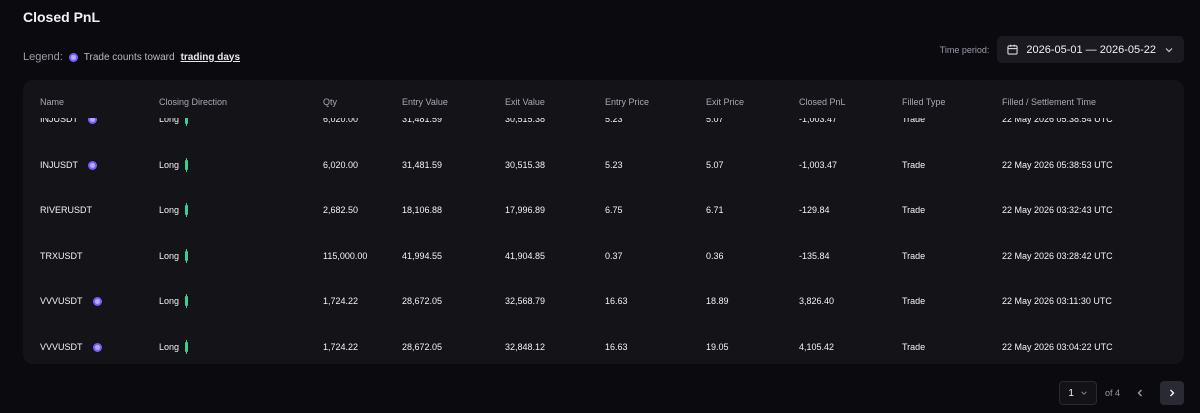 The height and width of the screenshot is (413, 1200). I want to click on col-exit-value-value: 32,568.79, so click(525, 301).